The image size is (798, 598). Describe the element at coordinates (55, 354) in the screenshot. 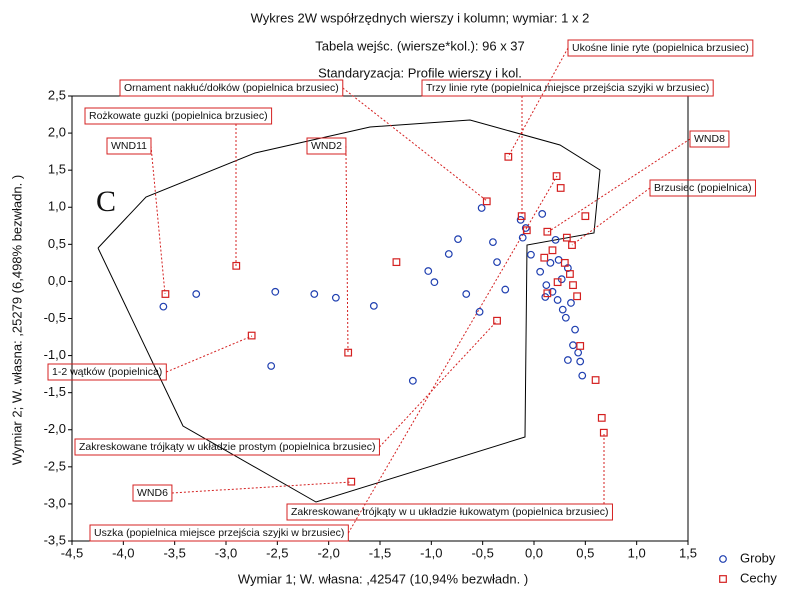

I see `y-tick-label: -1,0` at that location.